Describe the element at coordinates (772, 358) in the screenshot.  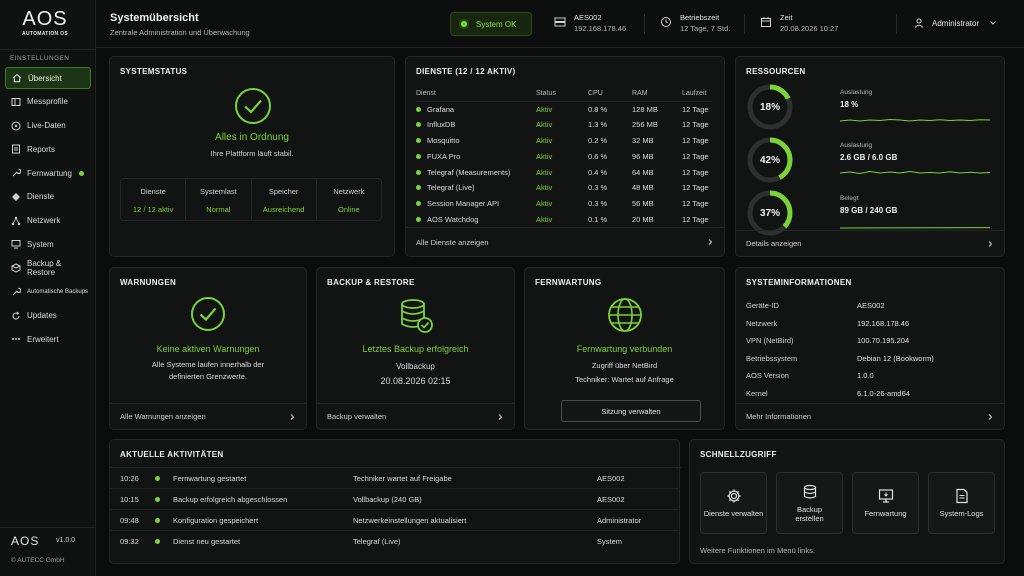
I see `info-key: Betriebssystem` at that location.